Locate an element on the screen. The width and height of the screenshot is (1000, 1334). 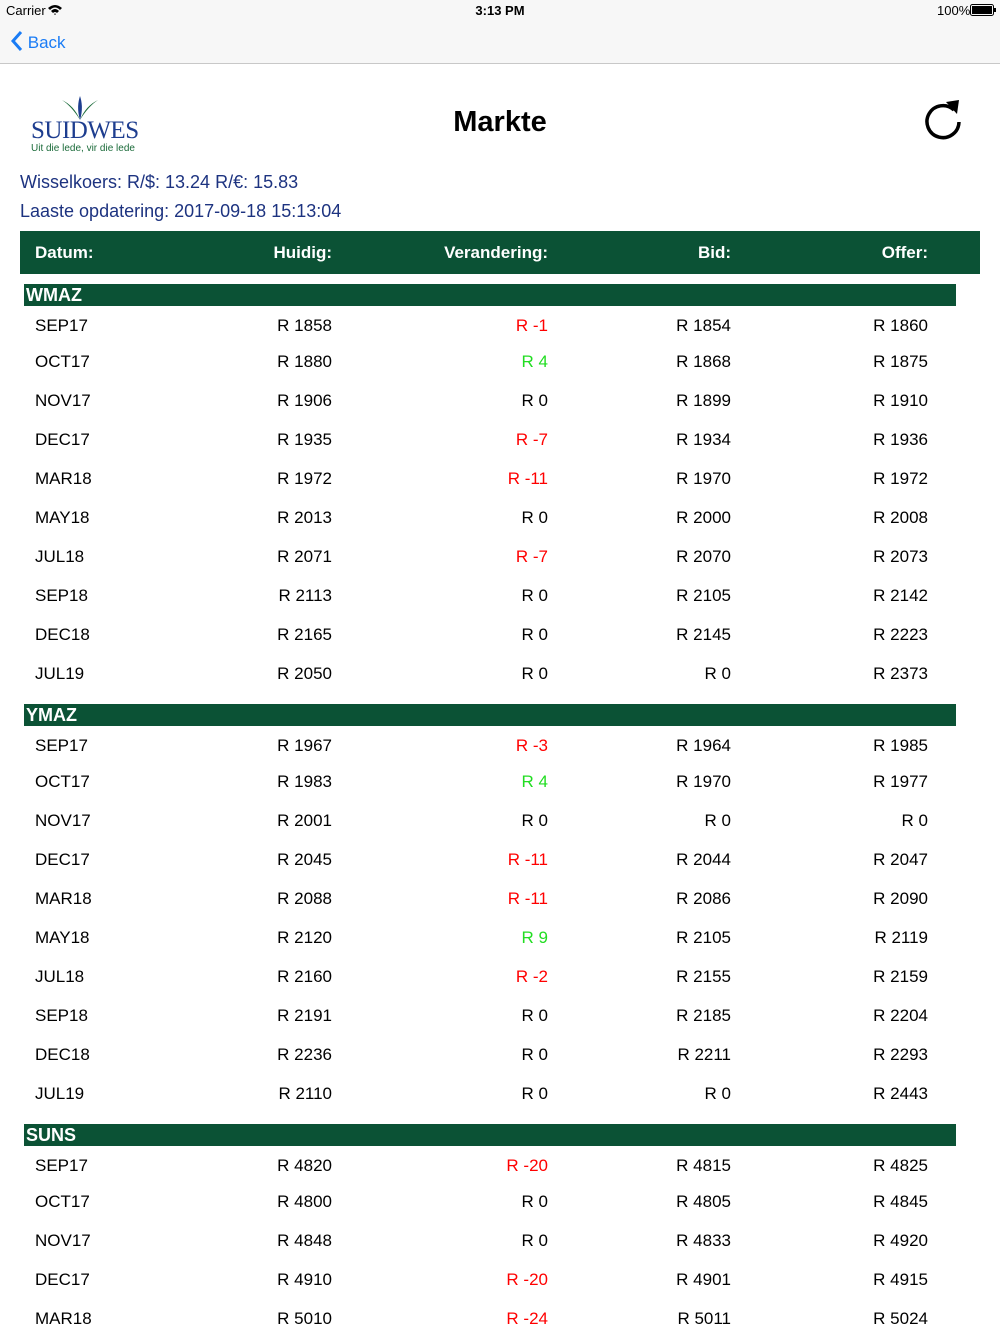
table-cell: R 1964 is located at coordinates (703, 745).